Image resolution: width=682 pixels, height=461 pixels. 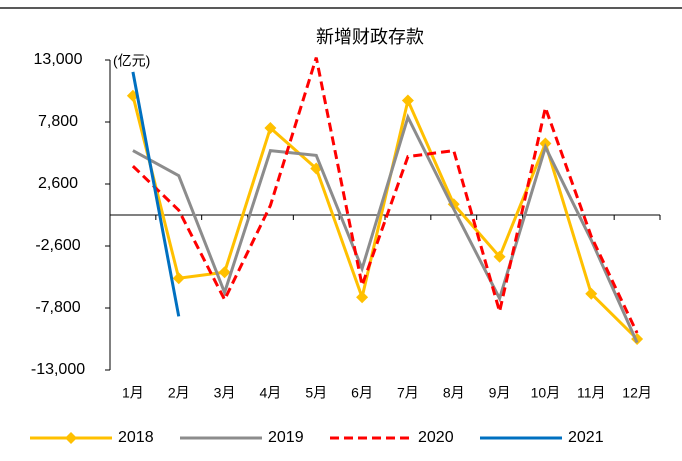 I want to click on x-tick-label: 11月, so click(x=591, y=393).